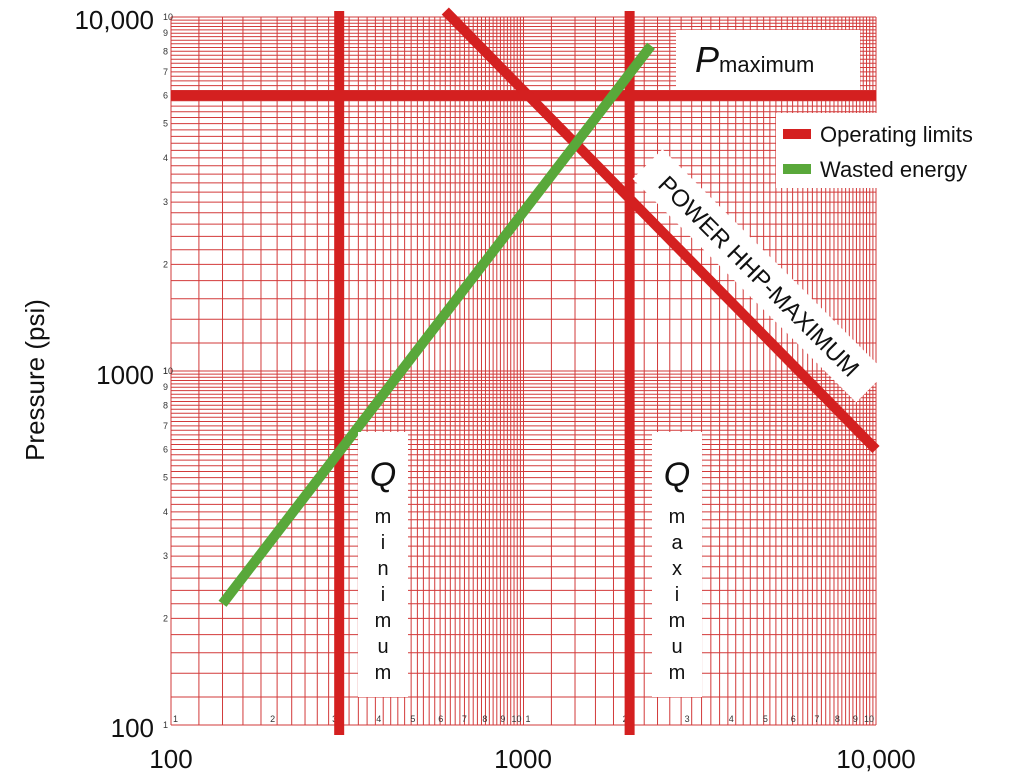  I want to click on q-minimum-label-q: Q, so click(383, 475).